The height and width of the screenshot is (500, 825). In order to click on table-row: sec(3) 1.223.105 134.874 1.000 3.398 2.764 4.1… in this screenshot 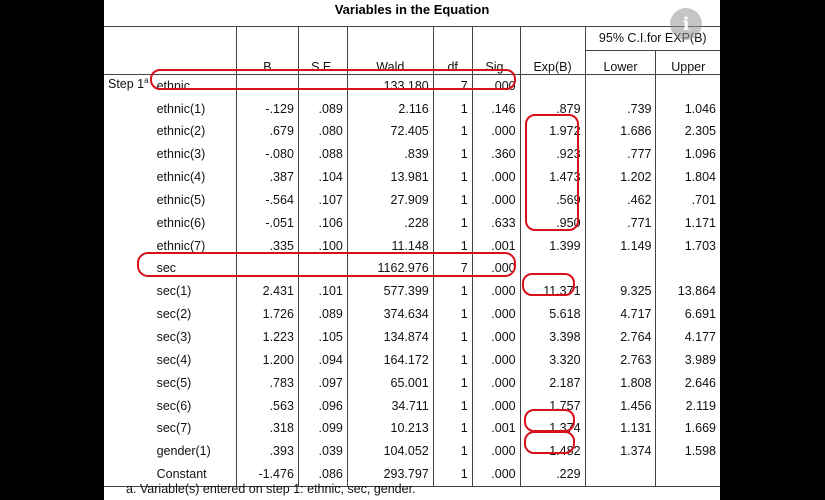, I will do `click(412, 337)`.